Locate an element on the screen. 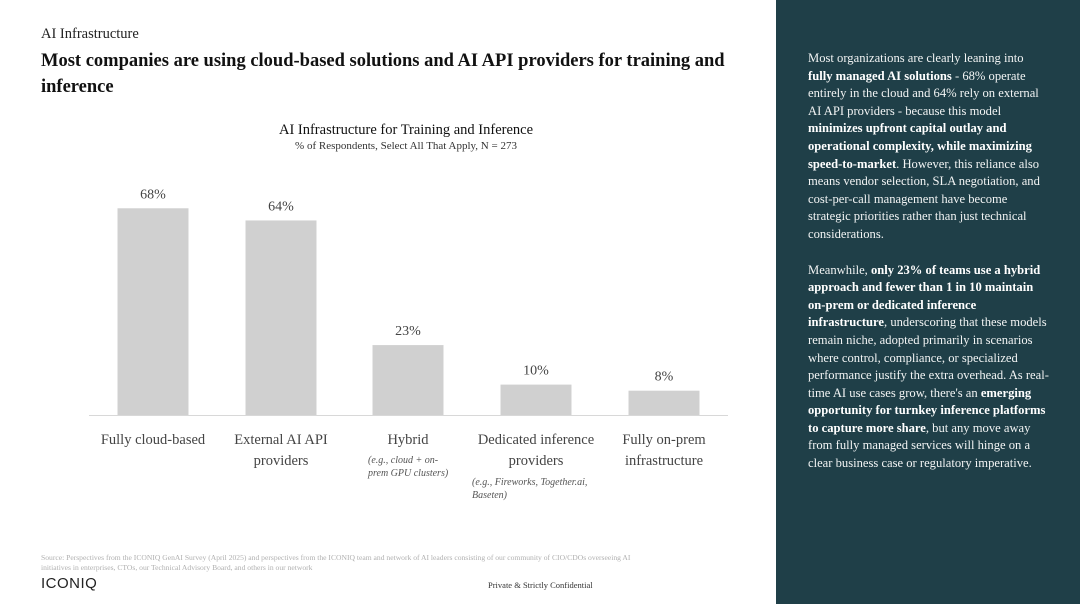 The image size is (1080, 604). section-label: AI Infrastructure is located at coordinates (90, 34).